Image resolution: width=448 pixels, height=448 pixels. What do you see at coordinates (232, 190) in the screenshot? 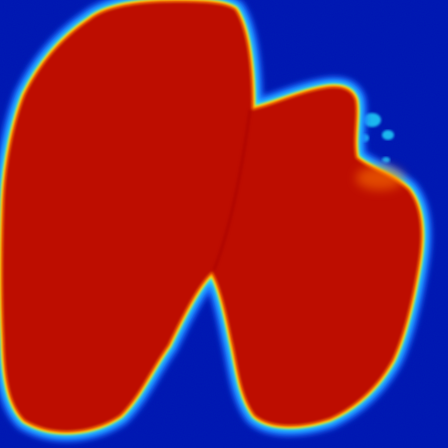
I see `lobe-seam` at bounding box center [232, 190].